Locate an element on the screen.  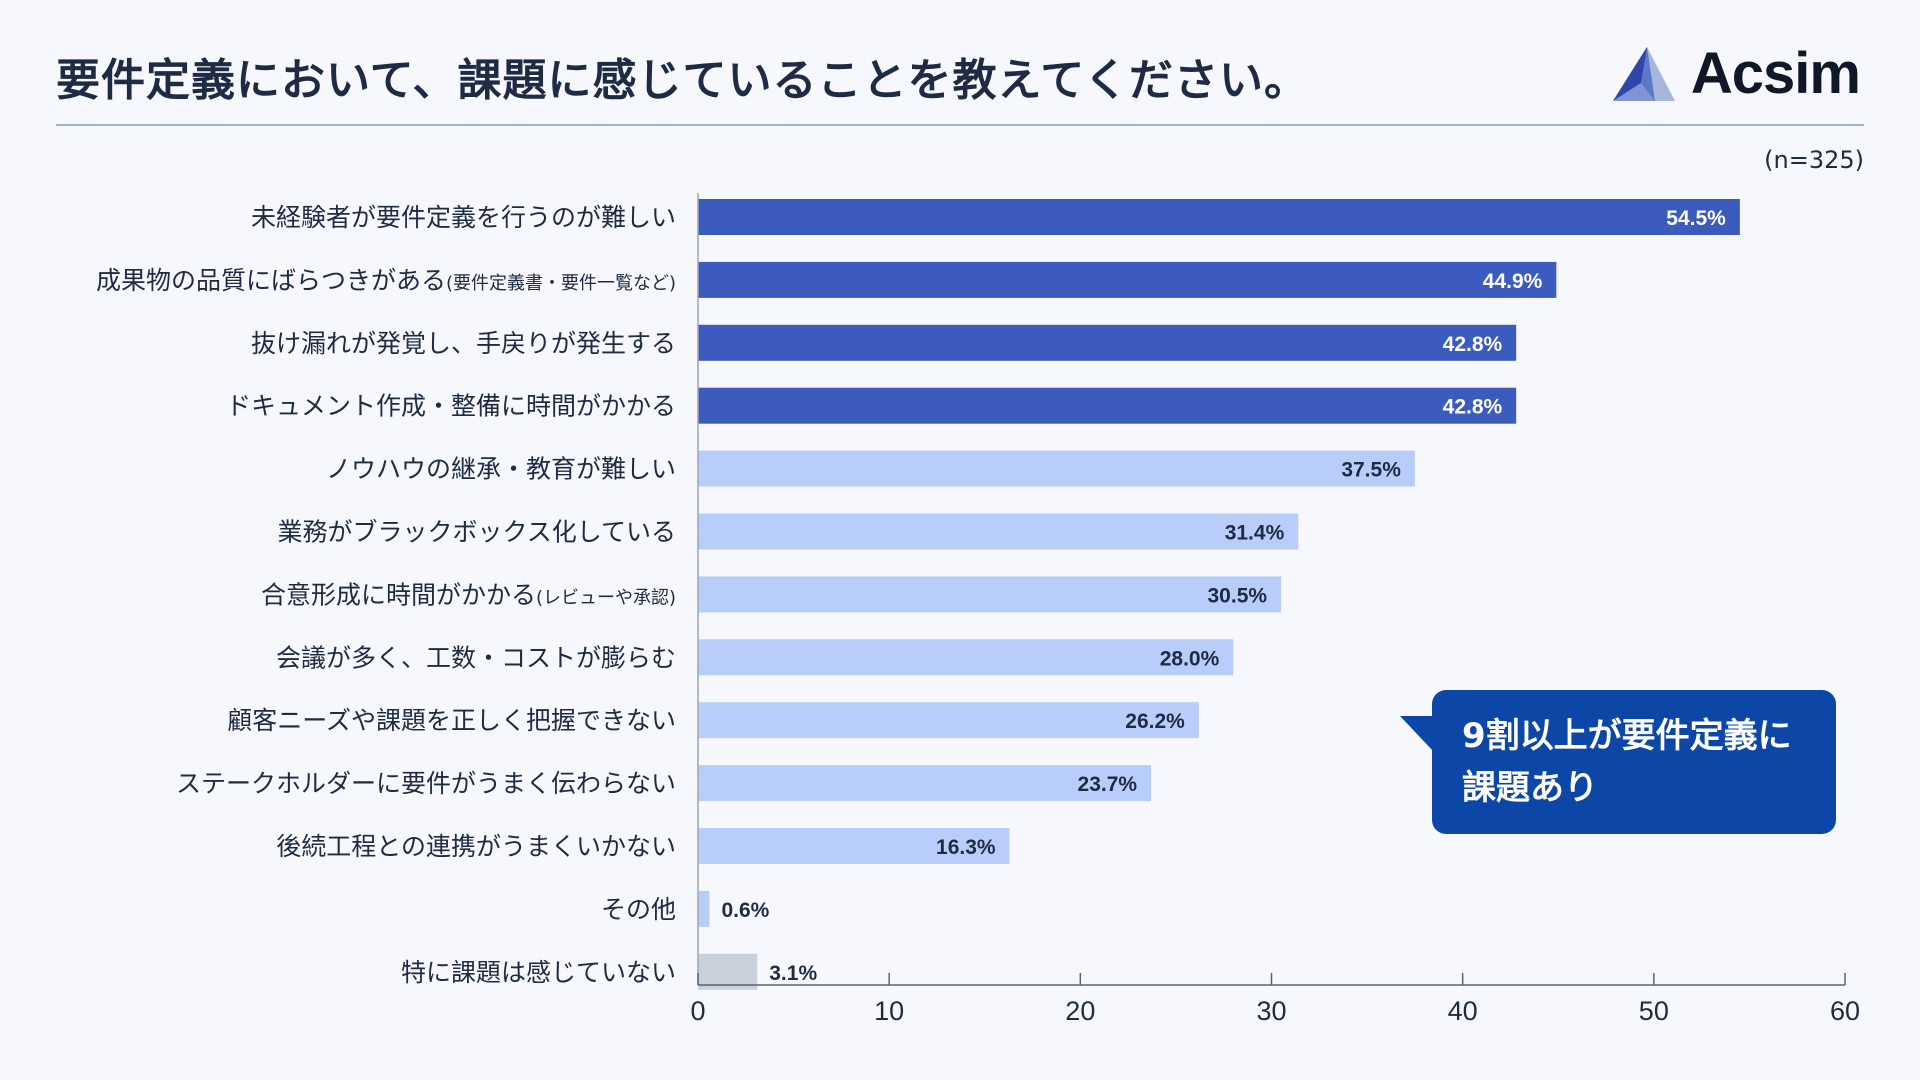
callout-line-1: 9割以上が要件定義に is located at coordinates (1627, 736).